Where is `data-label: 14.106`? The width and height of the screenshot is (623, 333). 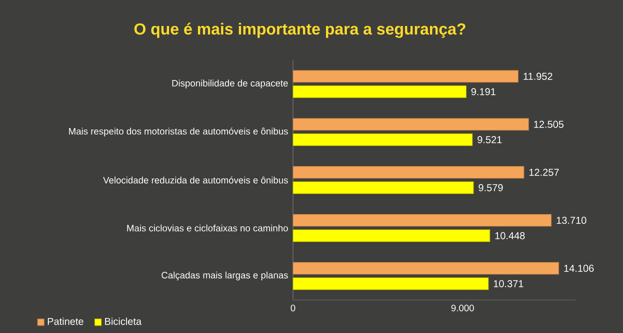
data-label: 14.106 is located at coordinates (579, 268).